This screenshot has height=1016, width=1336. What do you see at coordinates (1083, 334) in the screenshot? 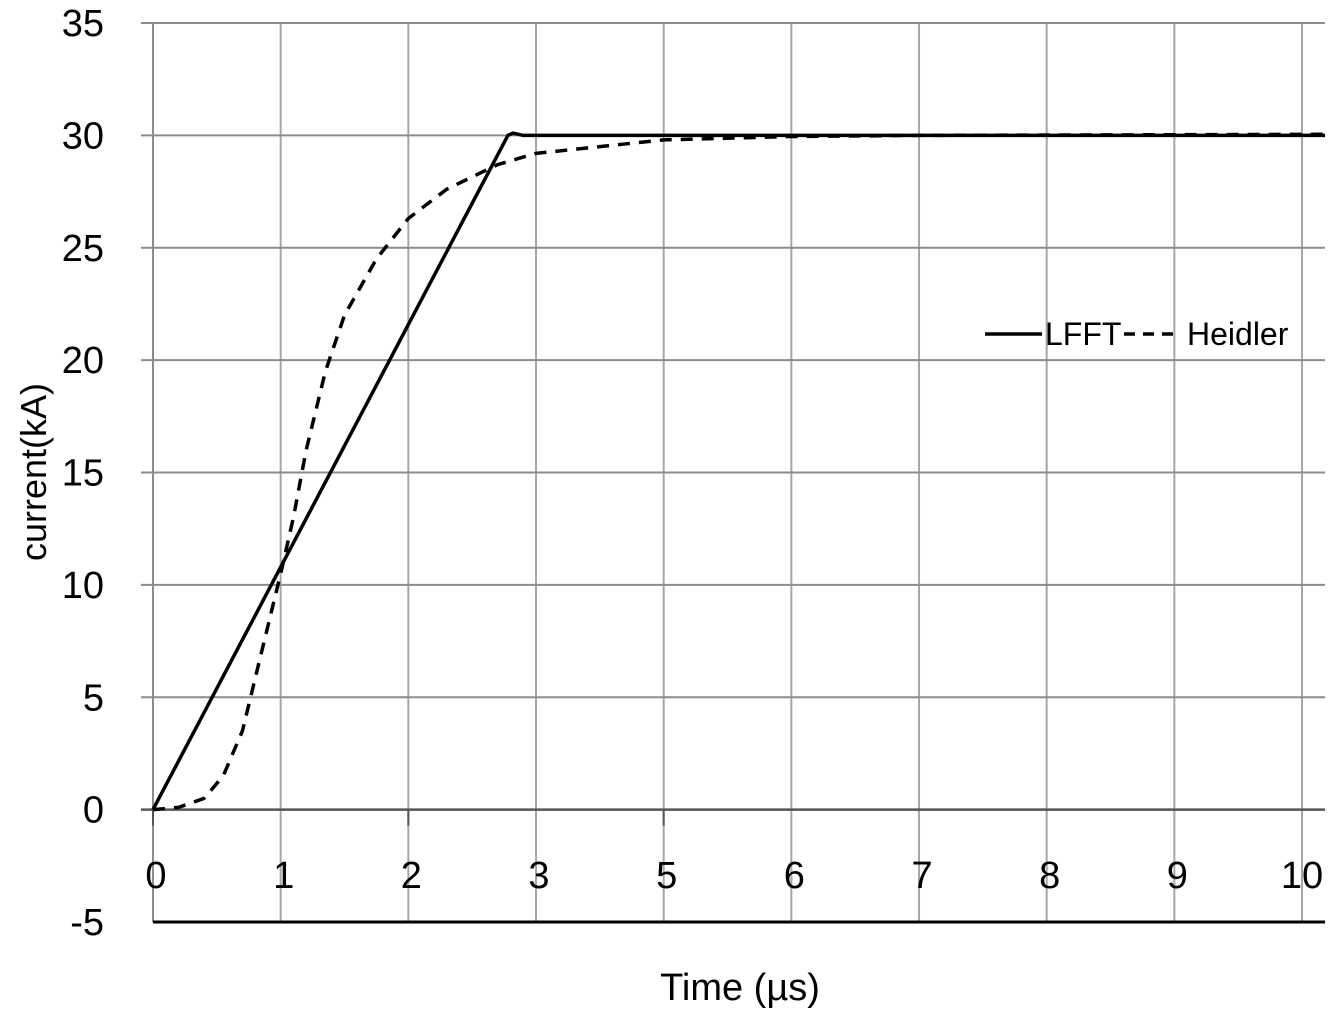
I see `legend-label-lfft: LFFT` at bounding box center [1083, 334].